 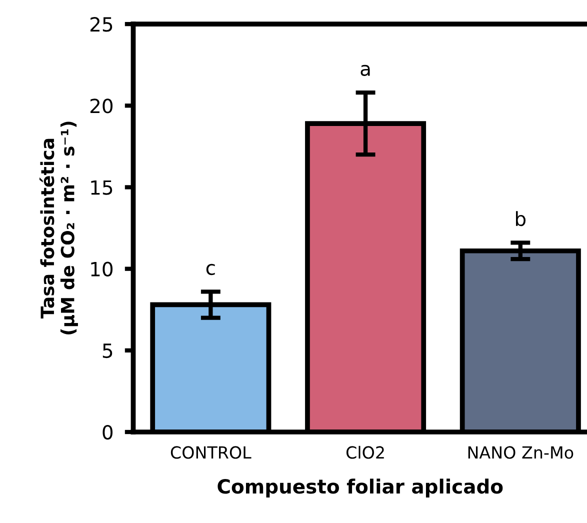 What do you see at coordinates (101, 106) in the screenshot?
I see `y-tick-label: 20` at bounding box center [101, 106].